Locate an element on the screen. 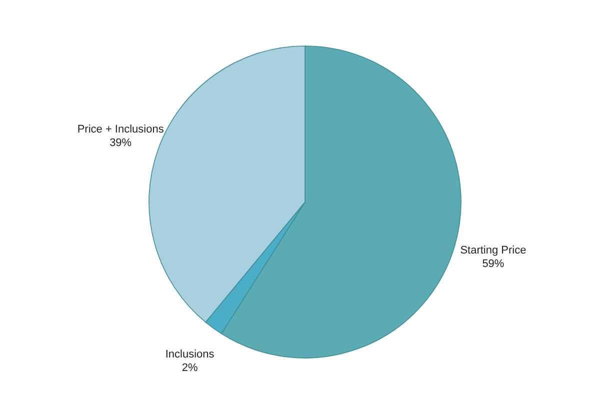 The image size is (600, 394). data-label: 59% is located at coordinates (493, 264).